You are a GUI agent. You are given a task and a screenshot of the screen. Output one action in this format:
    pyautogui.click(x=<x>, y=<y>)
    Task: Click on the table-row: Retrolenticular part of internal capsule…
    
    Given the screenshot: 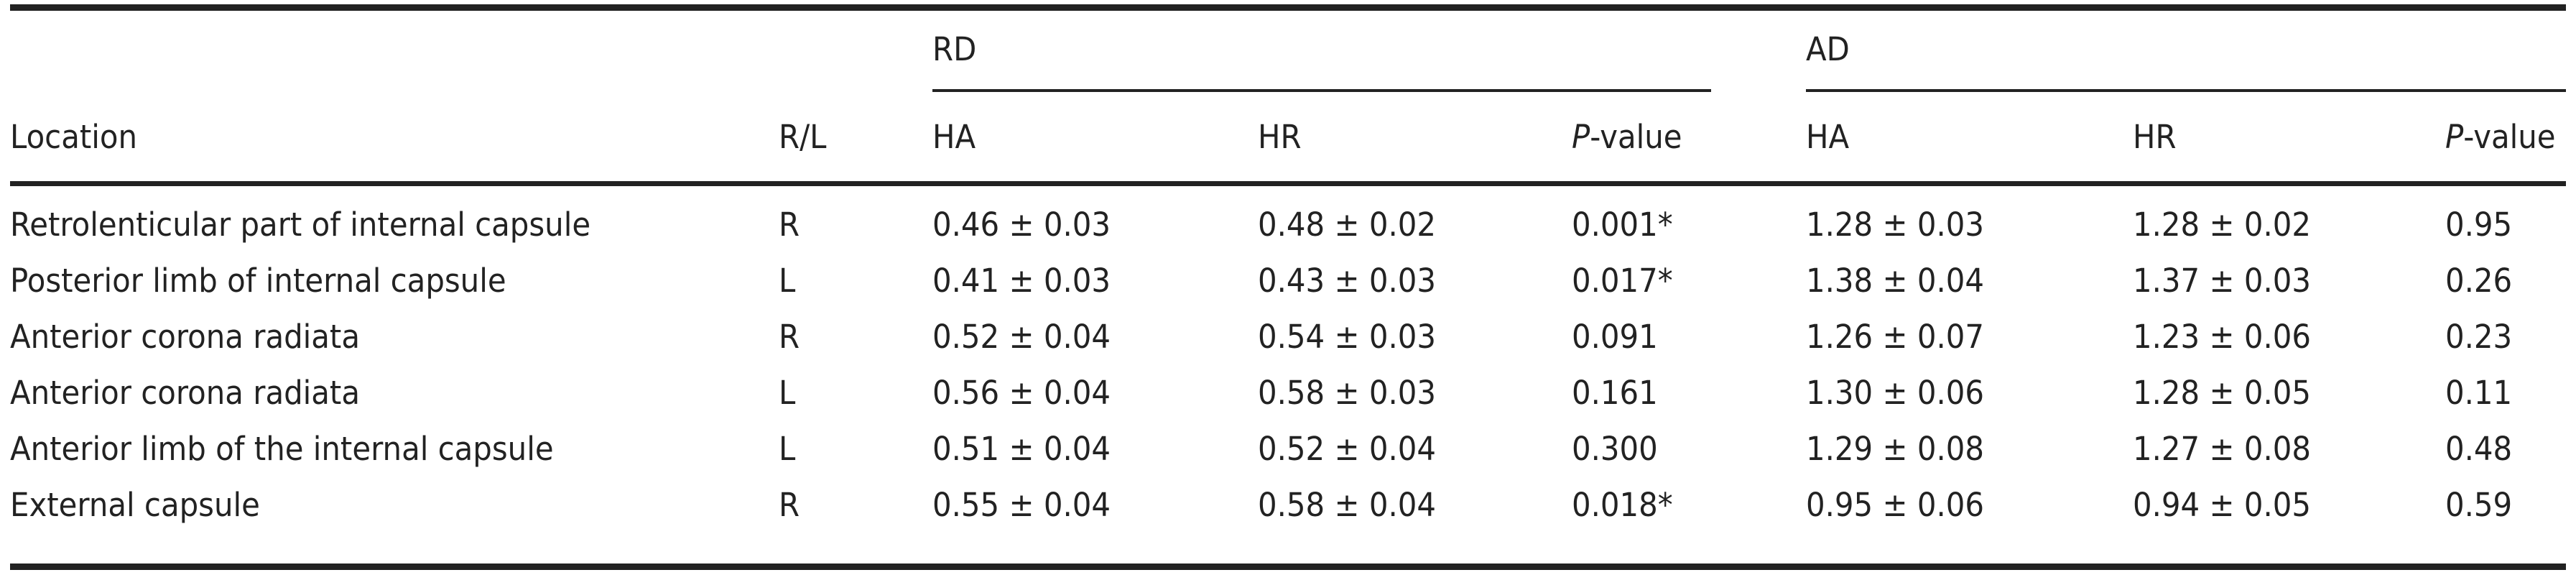 What is the action you would take?
    pyautogui.click(x=1288, y=234)
    